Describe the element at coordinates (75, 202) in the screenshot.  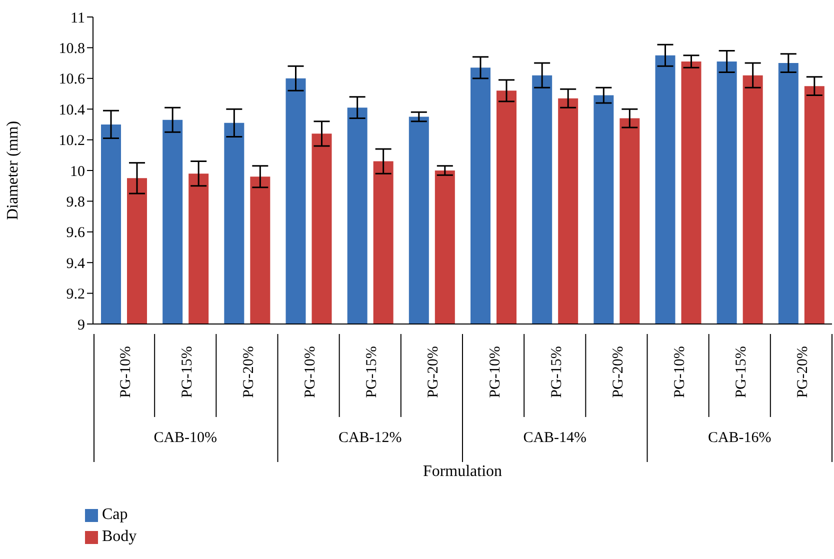
I see `y-tick-label: 9.8` at that location.